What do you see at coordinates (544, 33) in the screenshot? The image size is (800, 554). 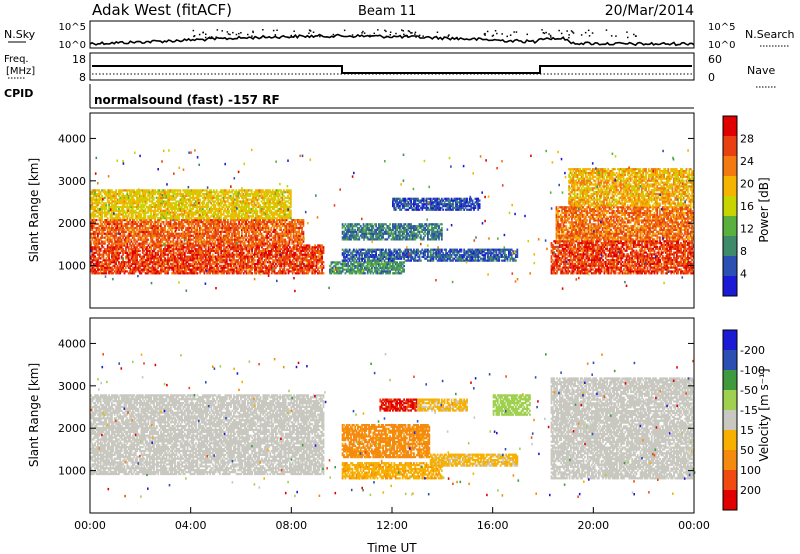 I see `search-noise-point` at bounding box center [544, 33].